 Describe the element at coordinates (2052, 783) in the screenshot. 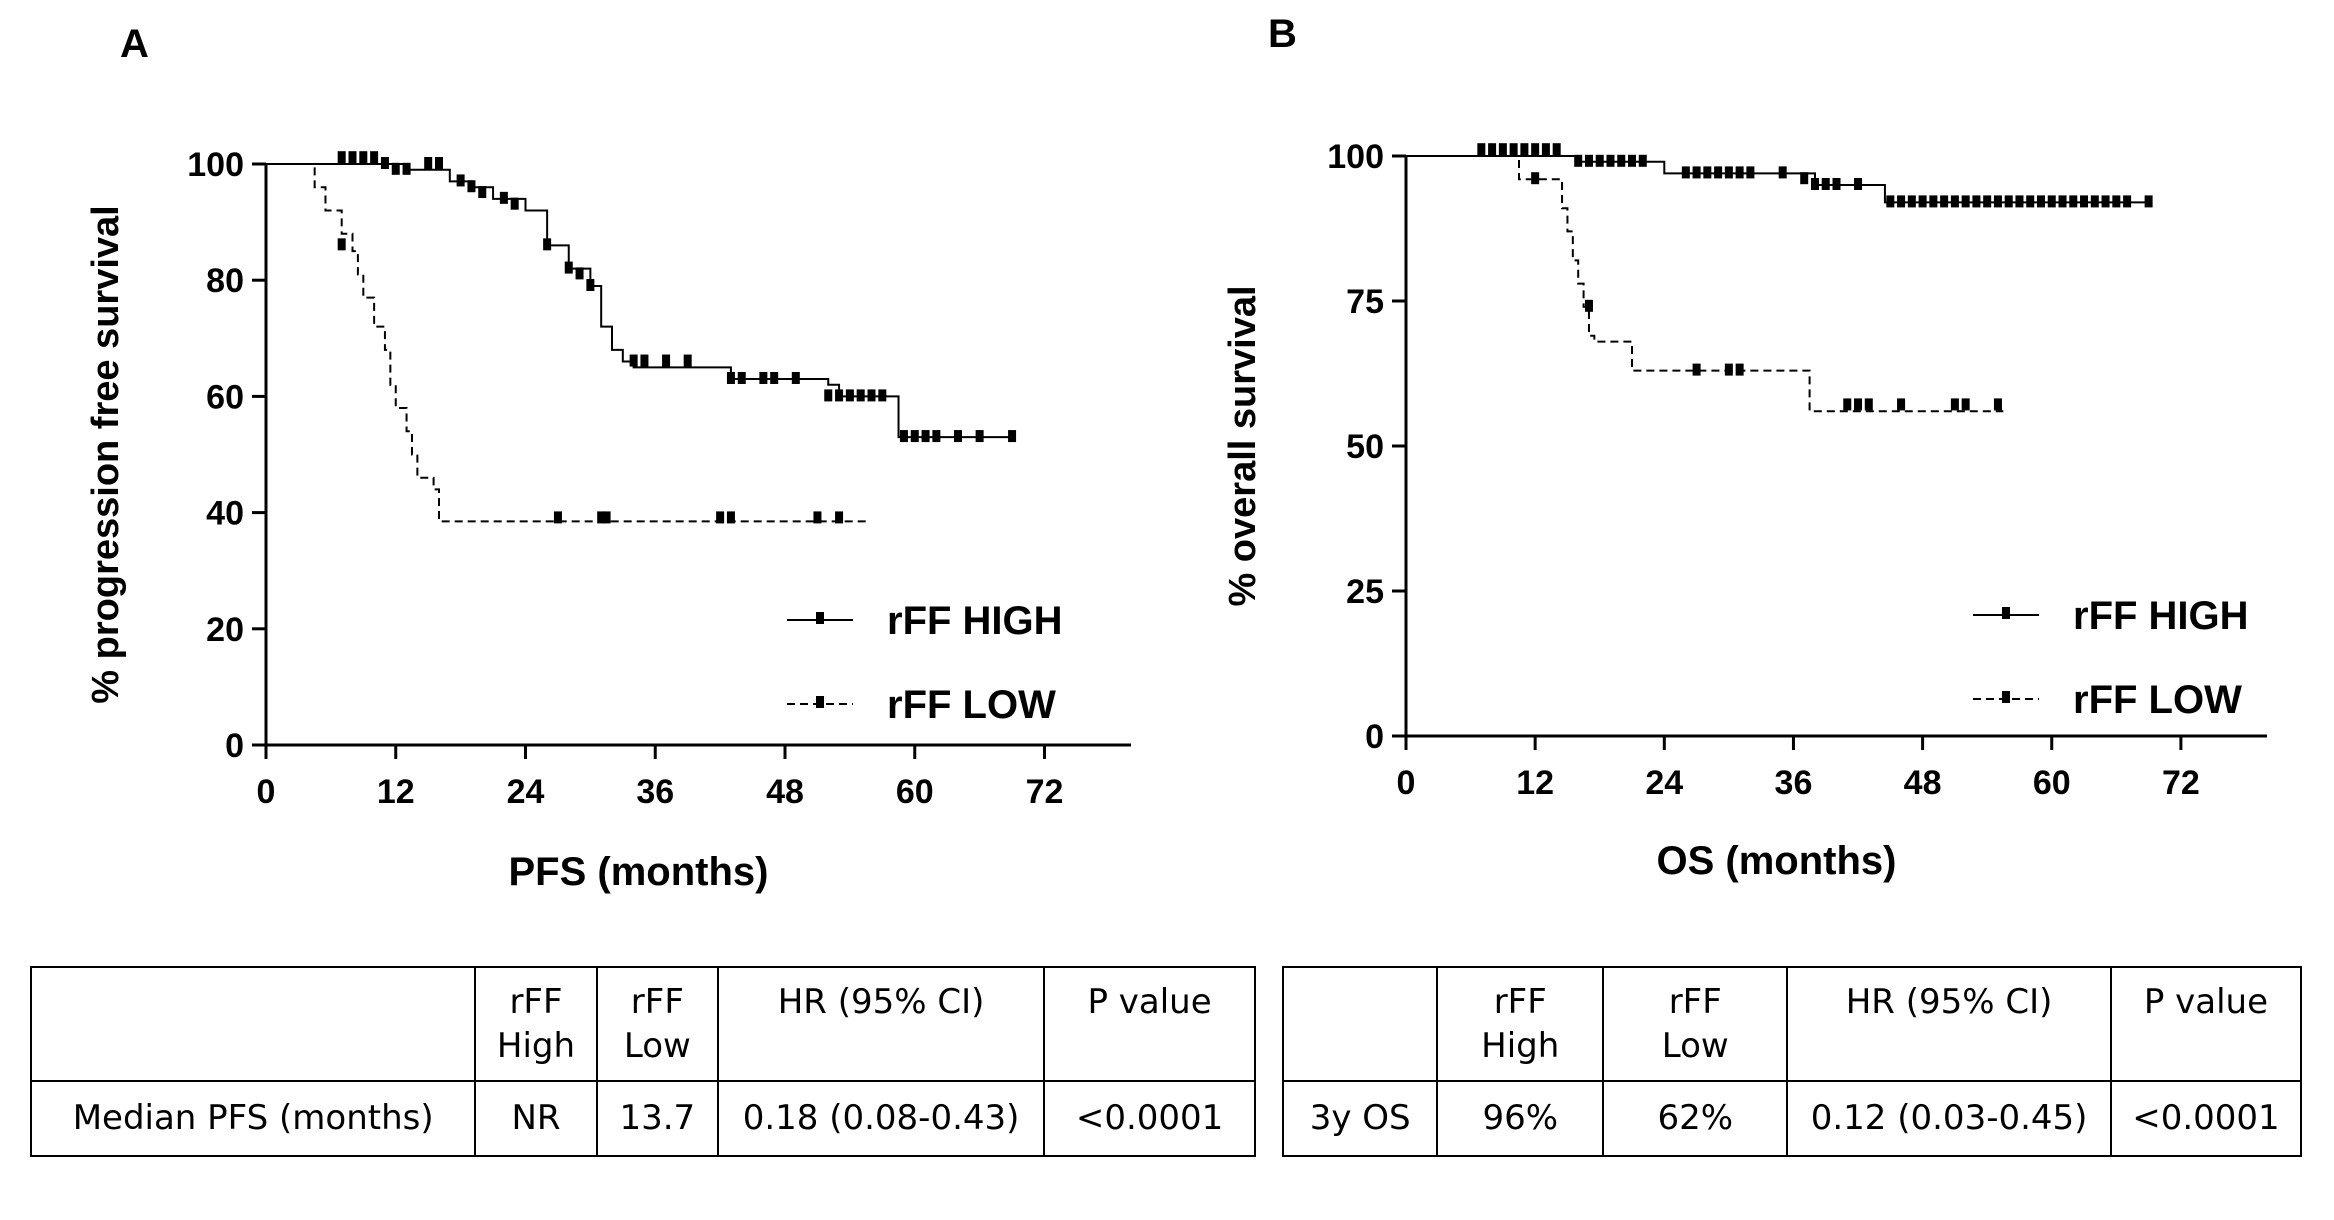

I see `x-tick-label: 60` at that location.